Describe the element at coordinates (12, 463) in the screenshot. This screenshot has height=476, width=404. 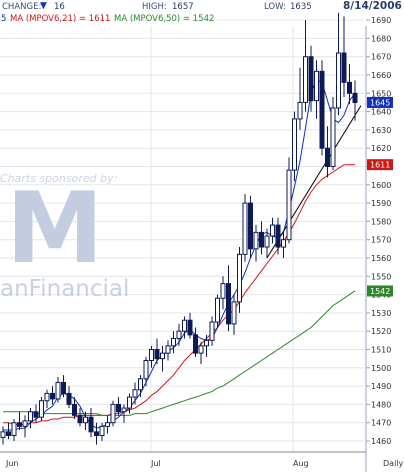
I see `x-tick-label: Jun` at that location.